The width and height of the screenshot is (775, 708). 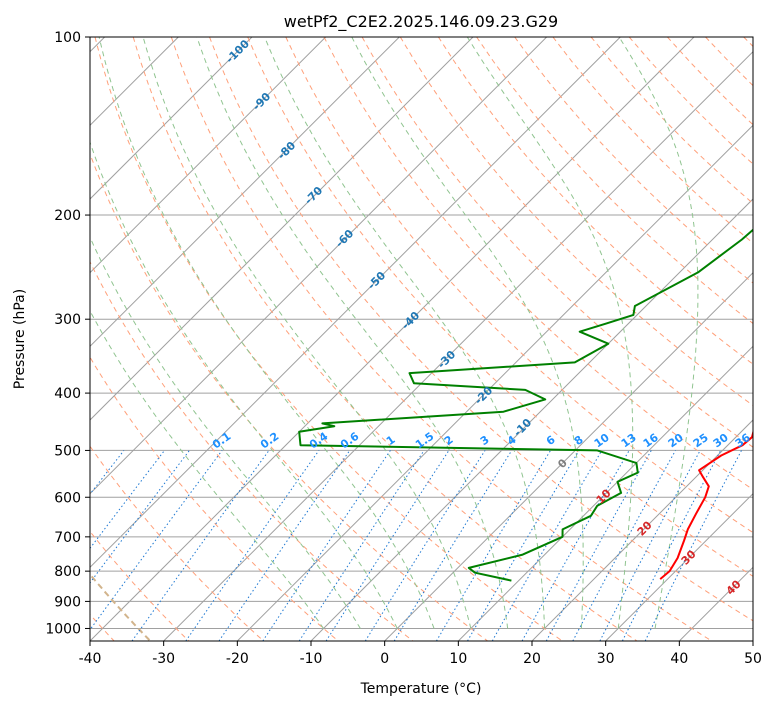 What do you see at coordinates (20, 339) in the screenshot?
I see `y-axis-label: Pressure (hPa)` at bounding box center [20, 339].